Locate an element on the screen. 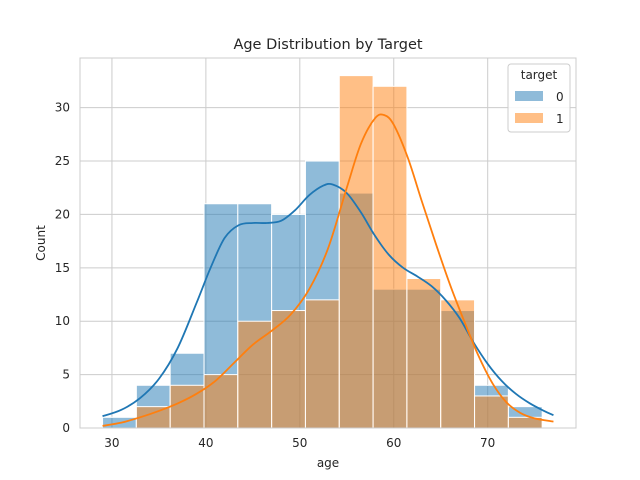  x-tick-labels: 30 40 50 60 70 is located at coordinates (299, 443).